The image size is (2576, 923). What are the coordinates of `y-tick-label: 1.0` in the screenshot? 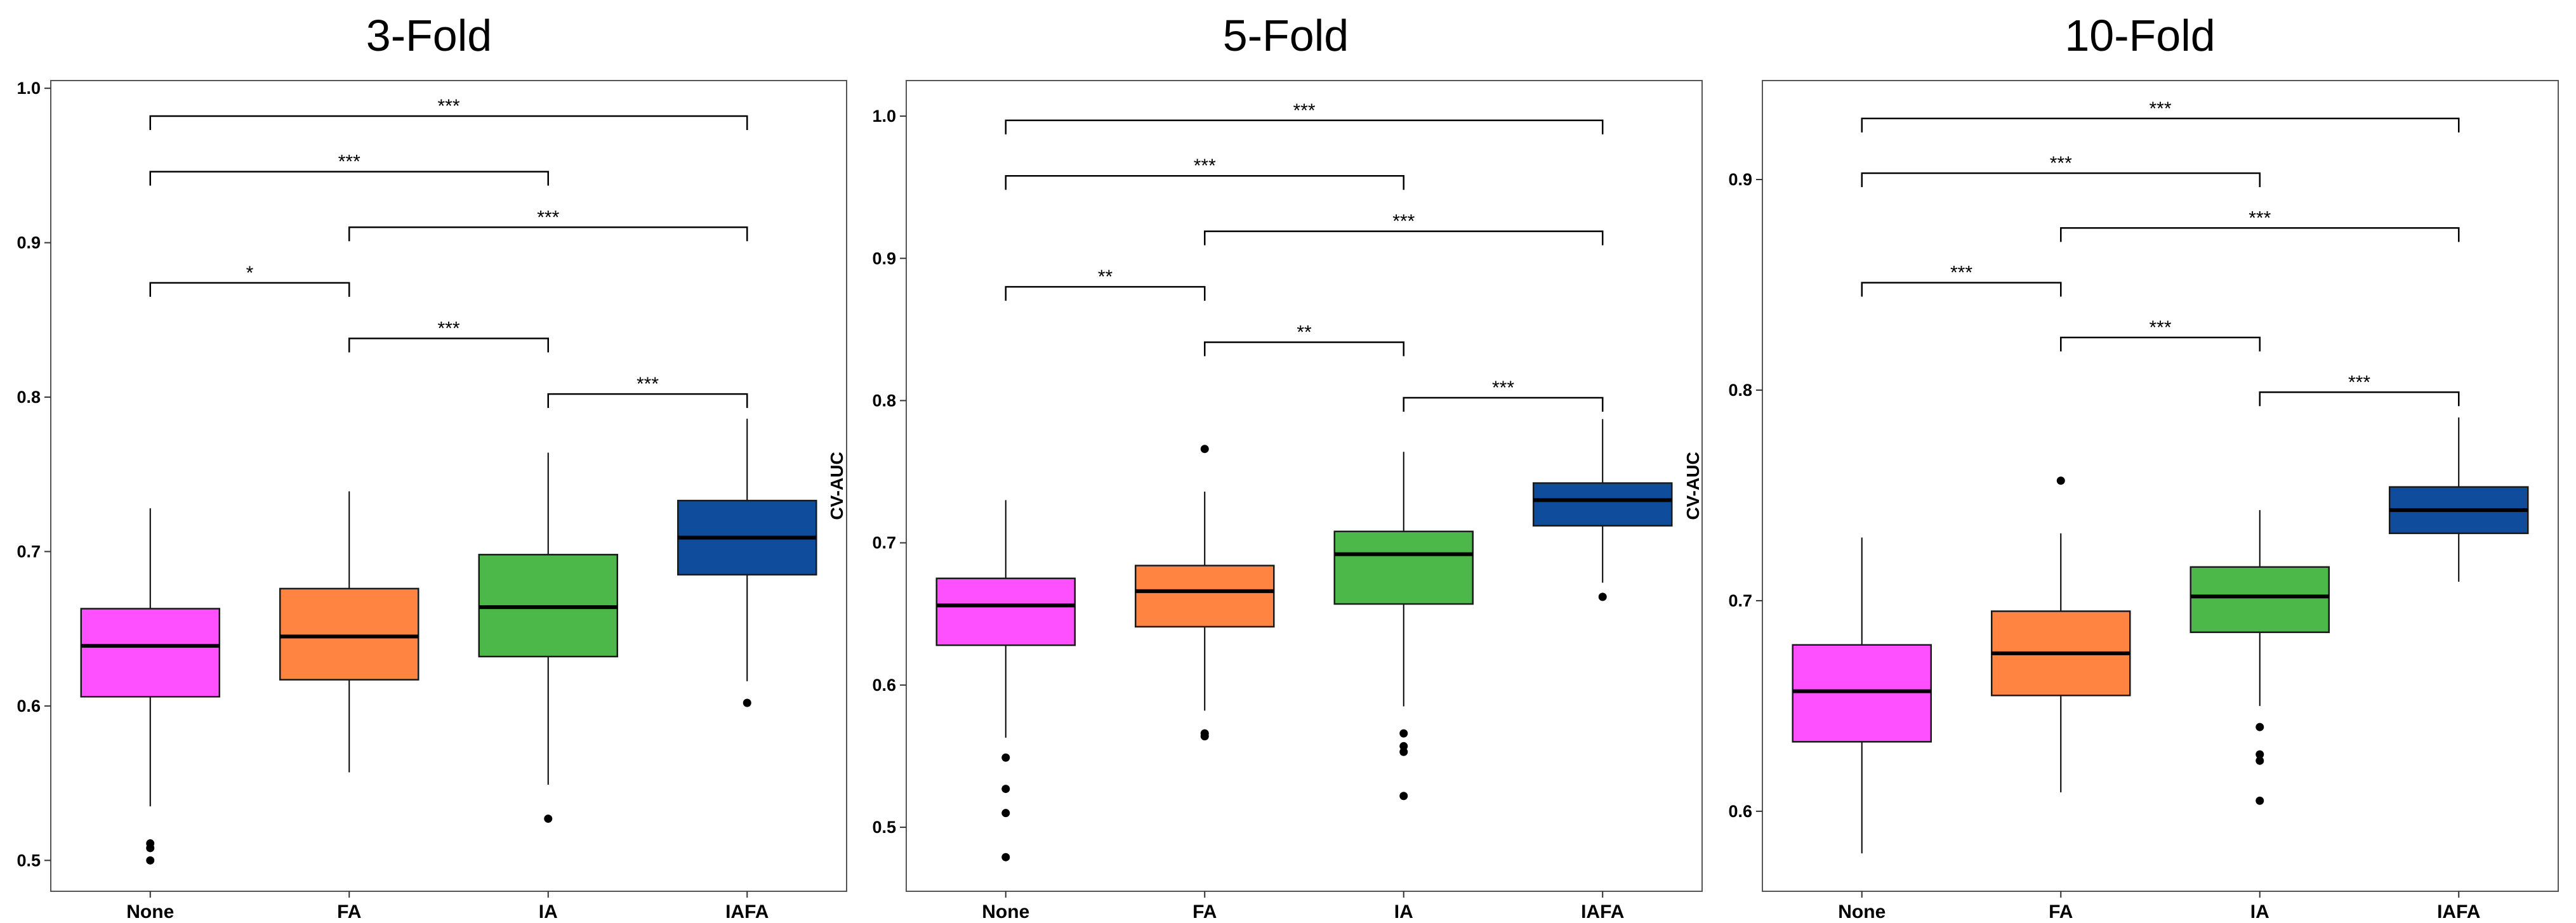 It's located at (884, 116).